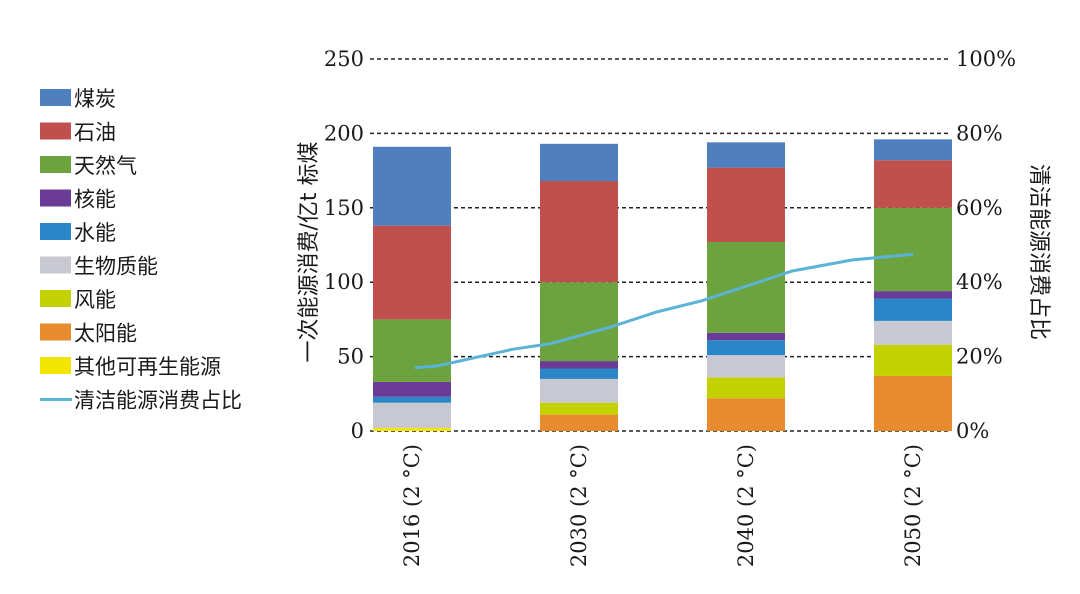  What do you see at coordinates (147, 367) in the screenshot?
I see `legend-label: 其他可再生能源` at bounding box center [147, 367].